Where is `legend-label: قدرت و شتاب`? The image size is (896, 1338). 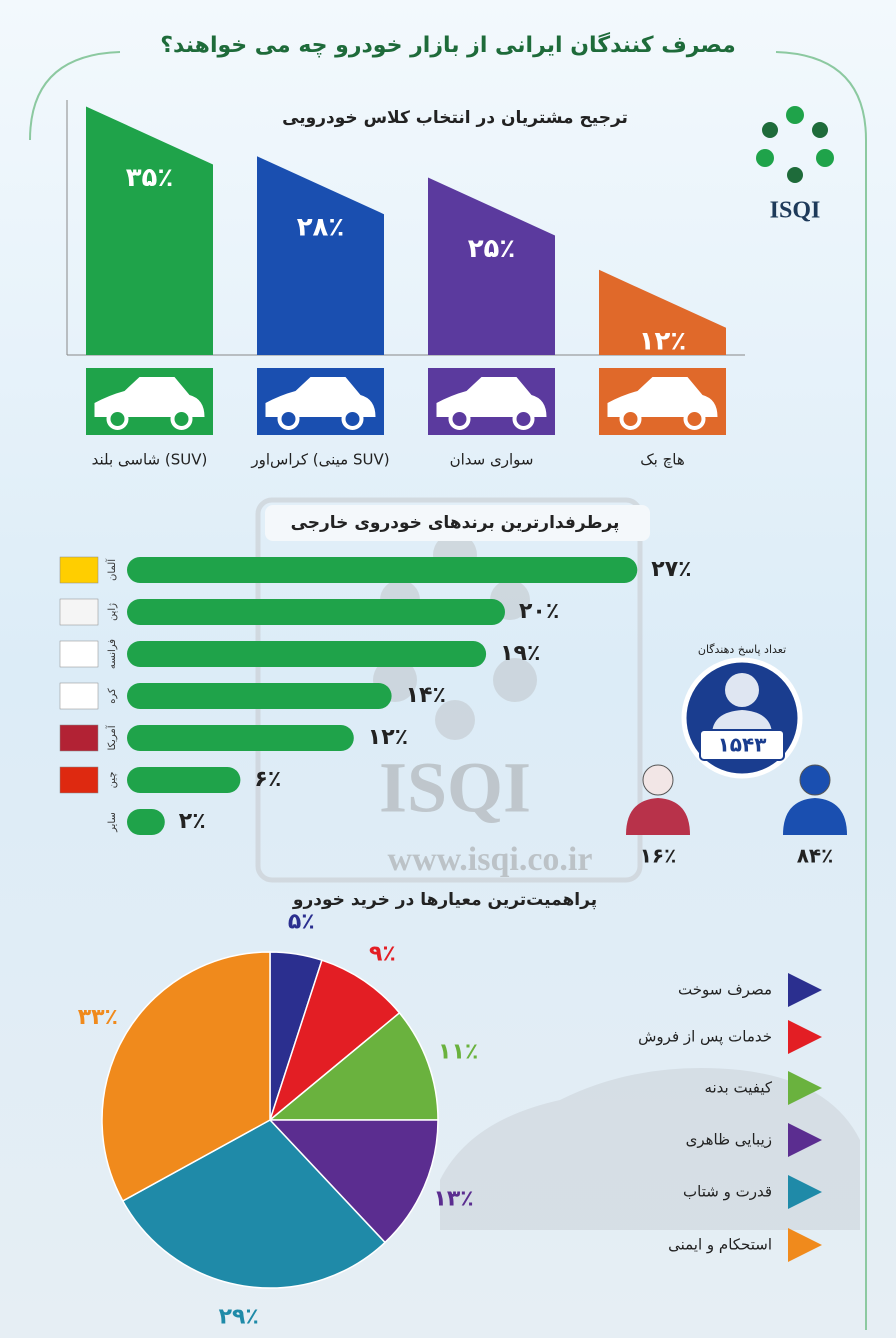
legend-label: قدرت و شتاب is located at coordinates (727, 1192).